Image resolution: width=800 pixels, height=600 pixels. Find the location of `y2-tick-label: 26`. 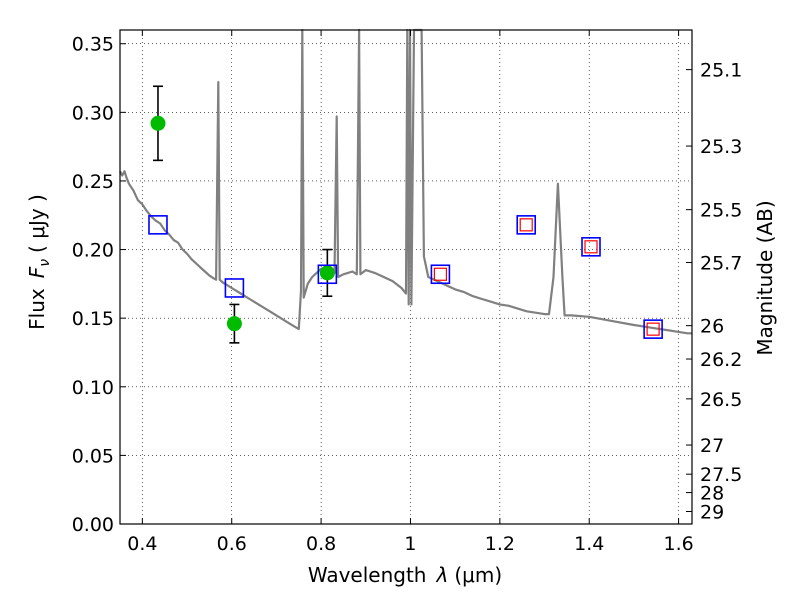

y2-tick-label: 26 is located at coordinates (712, 327).